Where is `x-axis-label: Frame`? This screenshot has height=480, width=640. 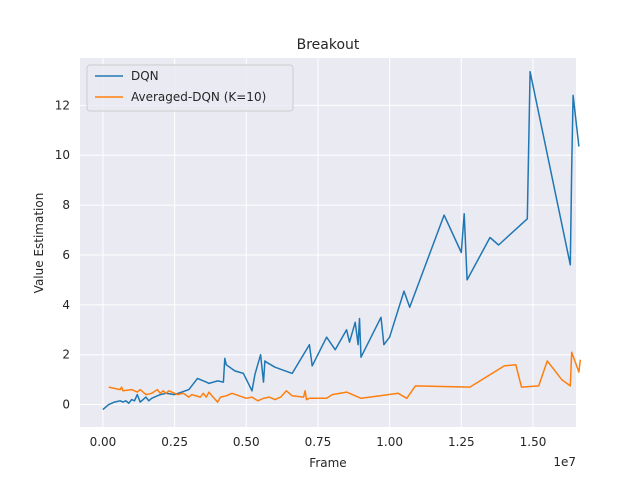
x-axis-label: Frame is located at coordinates (327, 463).